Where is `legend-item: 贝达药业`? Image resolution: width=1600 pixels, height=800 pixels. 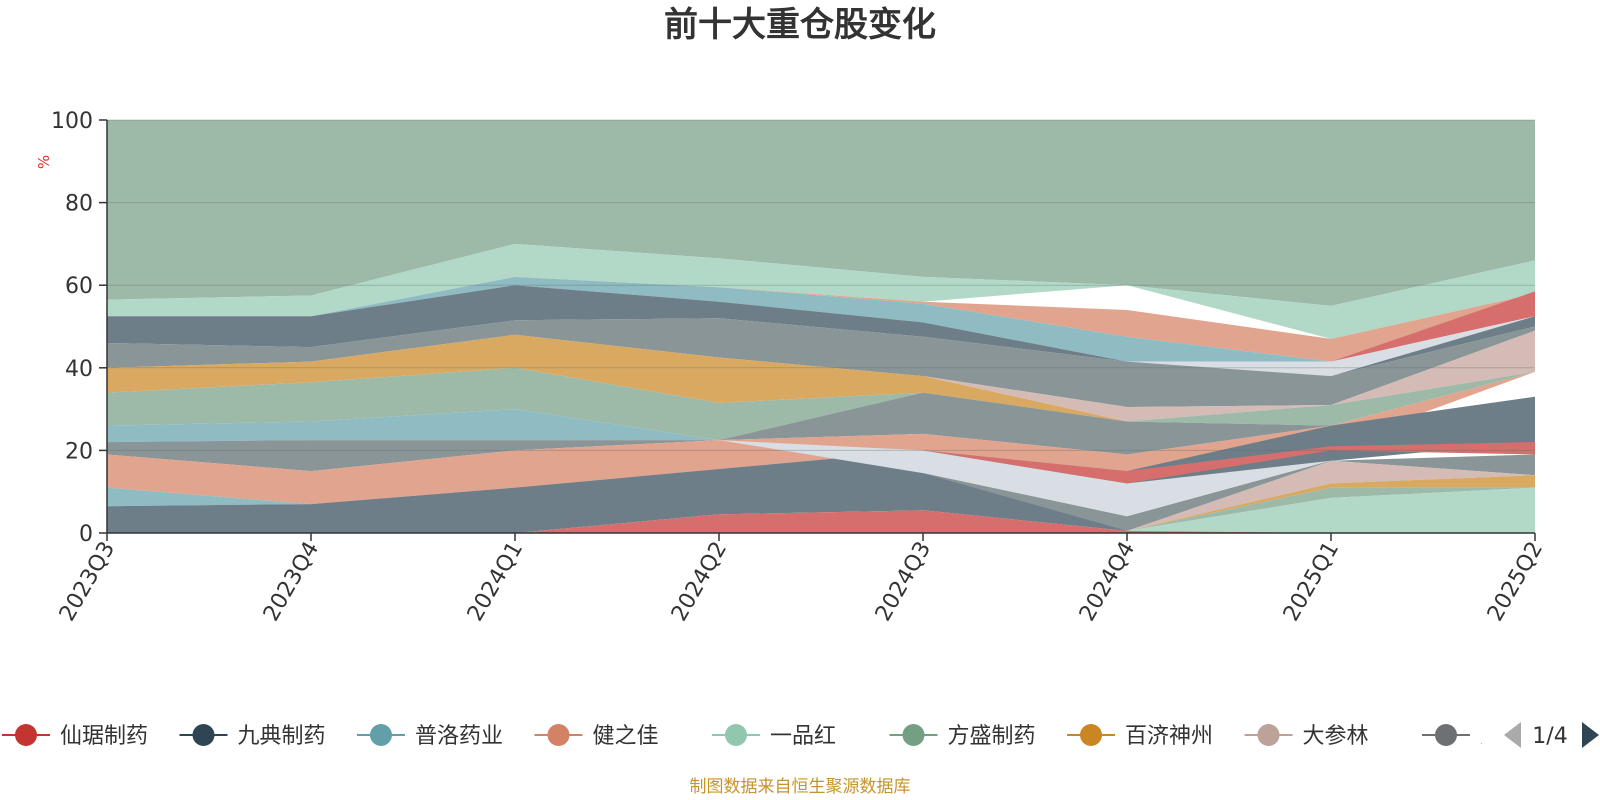
legend-item: 贝达药业 is located at coordinates (1495, 736).